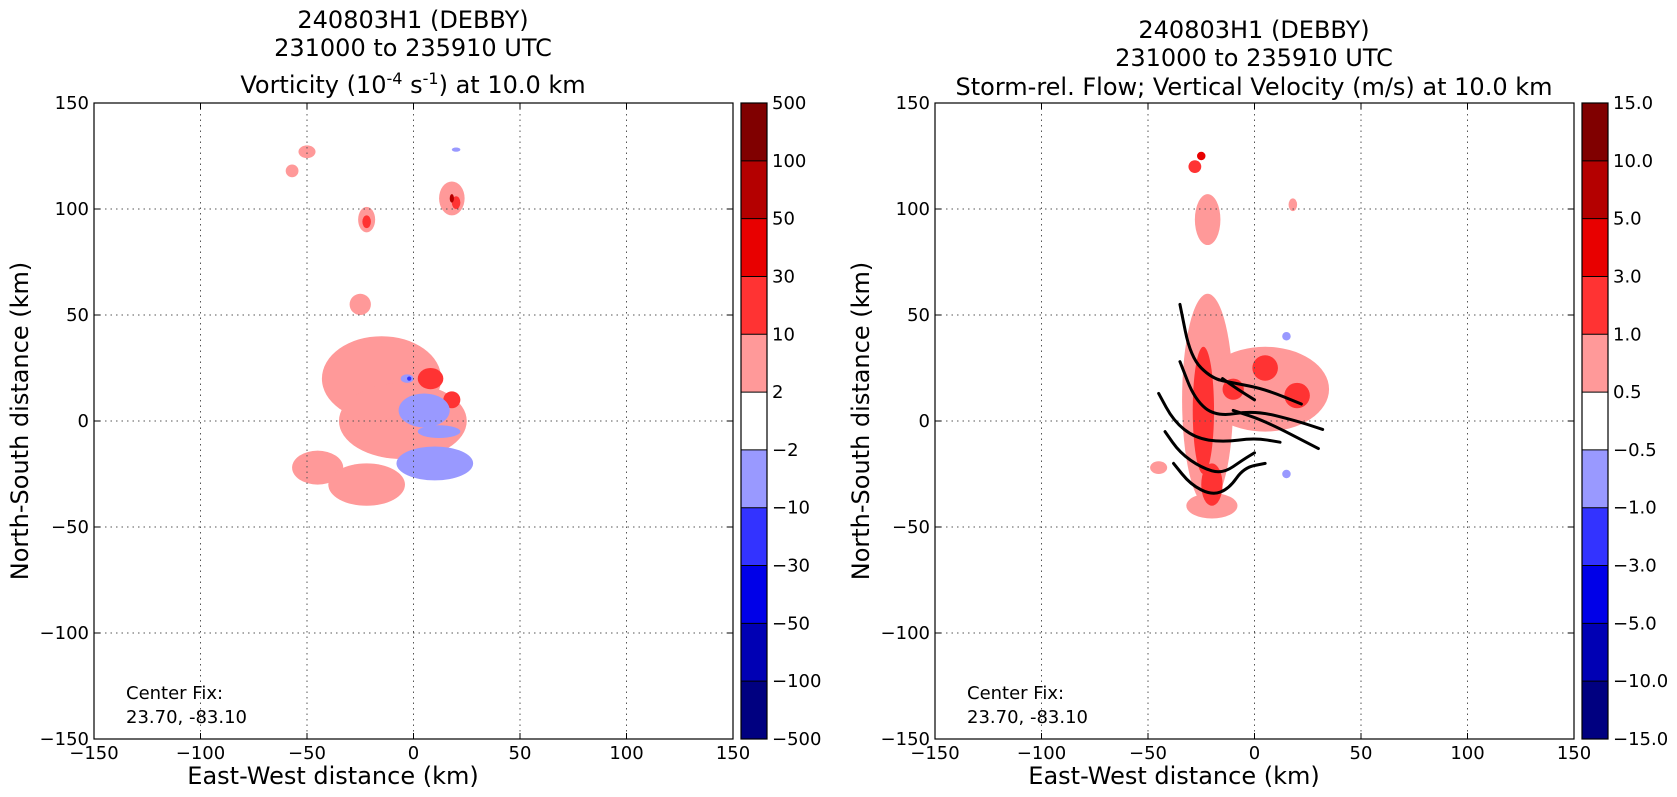 The image size is (1677, 797). I want to click on colorbar-tick-label: −500, so click(796, 739).